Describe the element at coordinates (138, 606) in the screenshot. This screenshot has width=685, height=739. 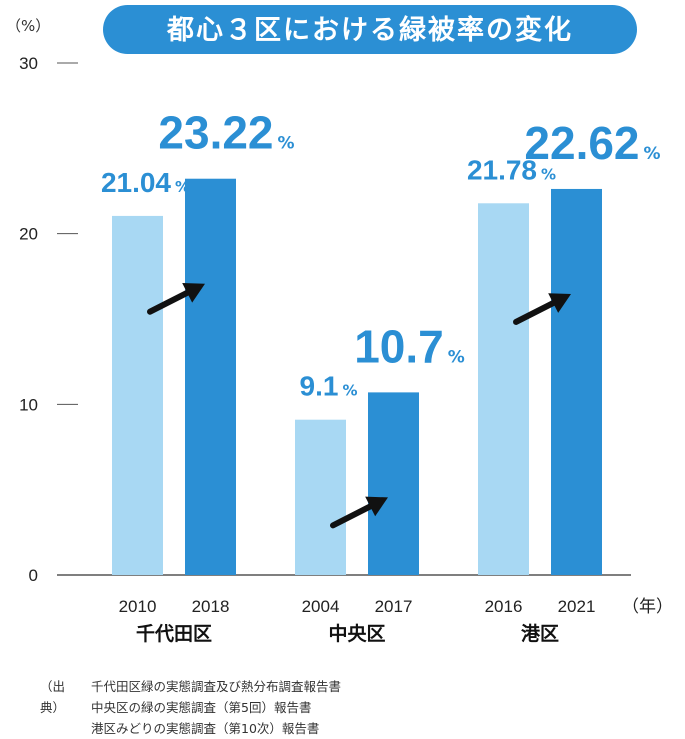
I see `x-tick-label: 2010` at that location.